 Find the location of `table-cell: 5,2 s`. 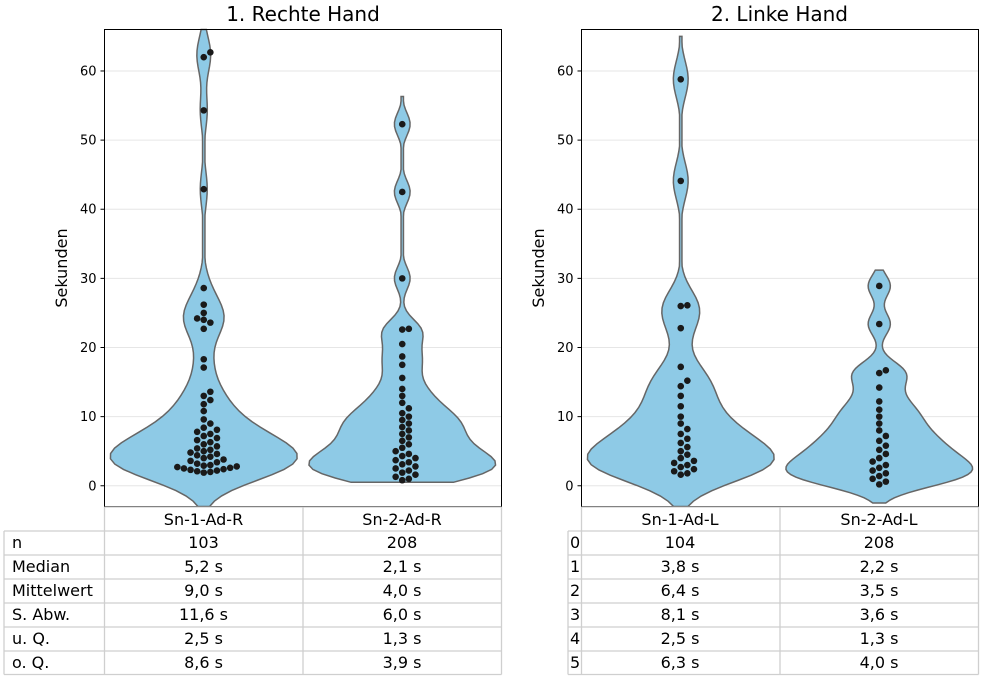

table-cell: 5,2 s is located at coordinates (203, 566).